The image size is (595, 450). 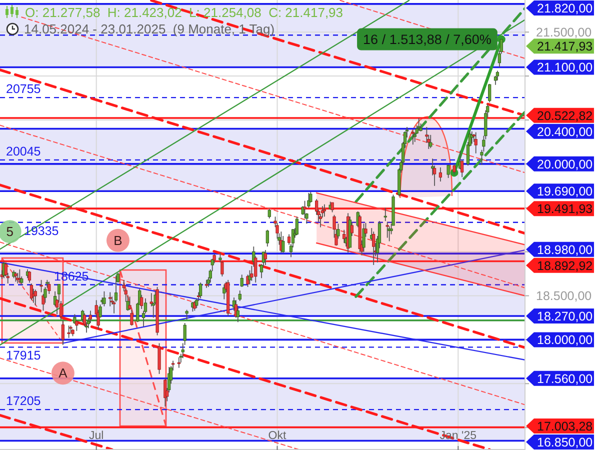 What do you see at coordinates (565, 379) in the screenshot?
I see `ref-line-label: 17.560,00` at bounding box center [565, 379].